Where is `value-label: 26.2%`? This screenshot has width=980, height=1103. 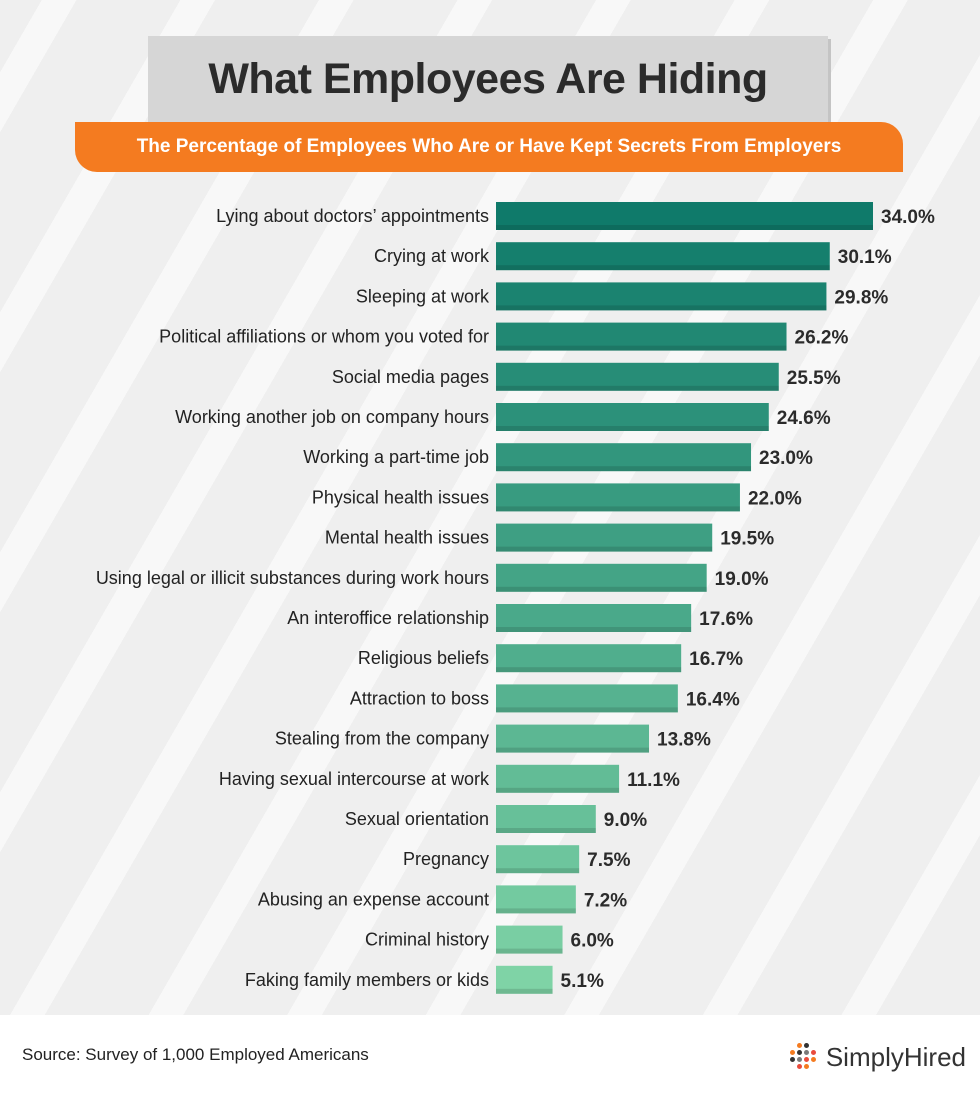 value-label: 26.2% is located at coordinates (822, 338).